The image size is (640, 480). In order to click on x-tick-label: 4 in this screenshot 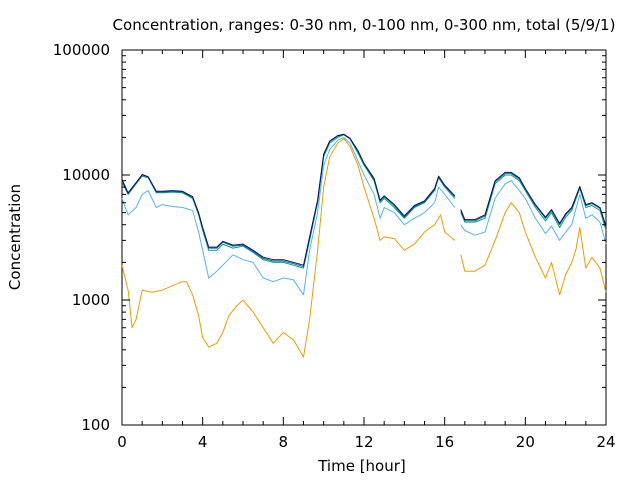, I will do `click(203, 442)`.